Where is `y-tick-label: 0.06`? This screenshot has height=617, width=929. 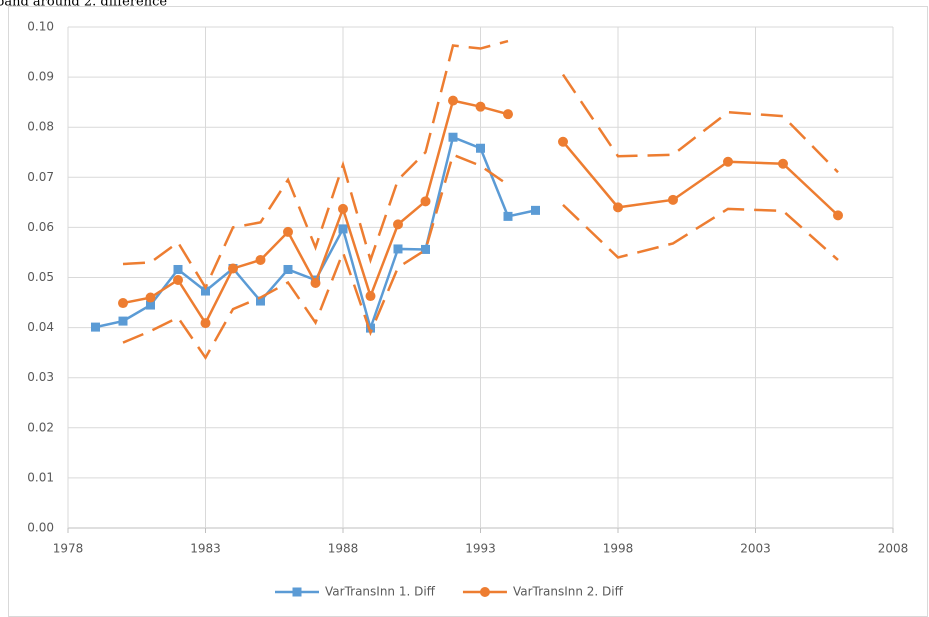
y-tick-label: 0.06 is located at coordinates (40, 227).